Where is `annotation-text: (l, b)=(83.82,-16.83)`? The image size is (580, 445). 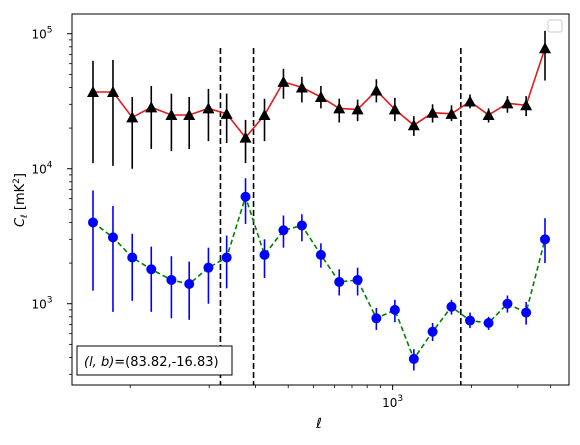 annotation-text: (l, b)=(83.82,-16.83) is located at coordinates (151, 362).